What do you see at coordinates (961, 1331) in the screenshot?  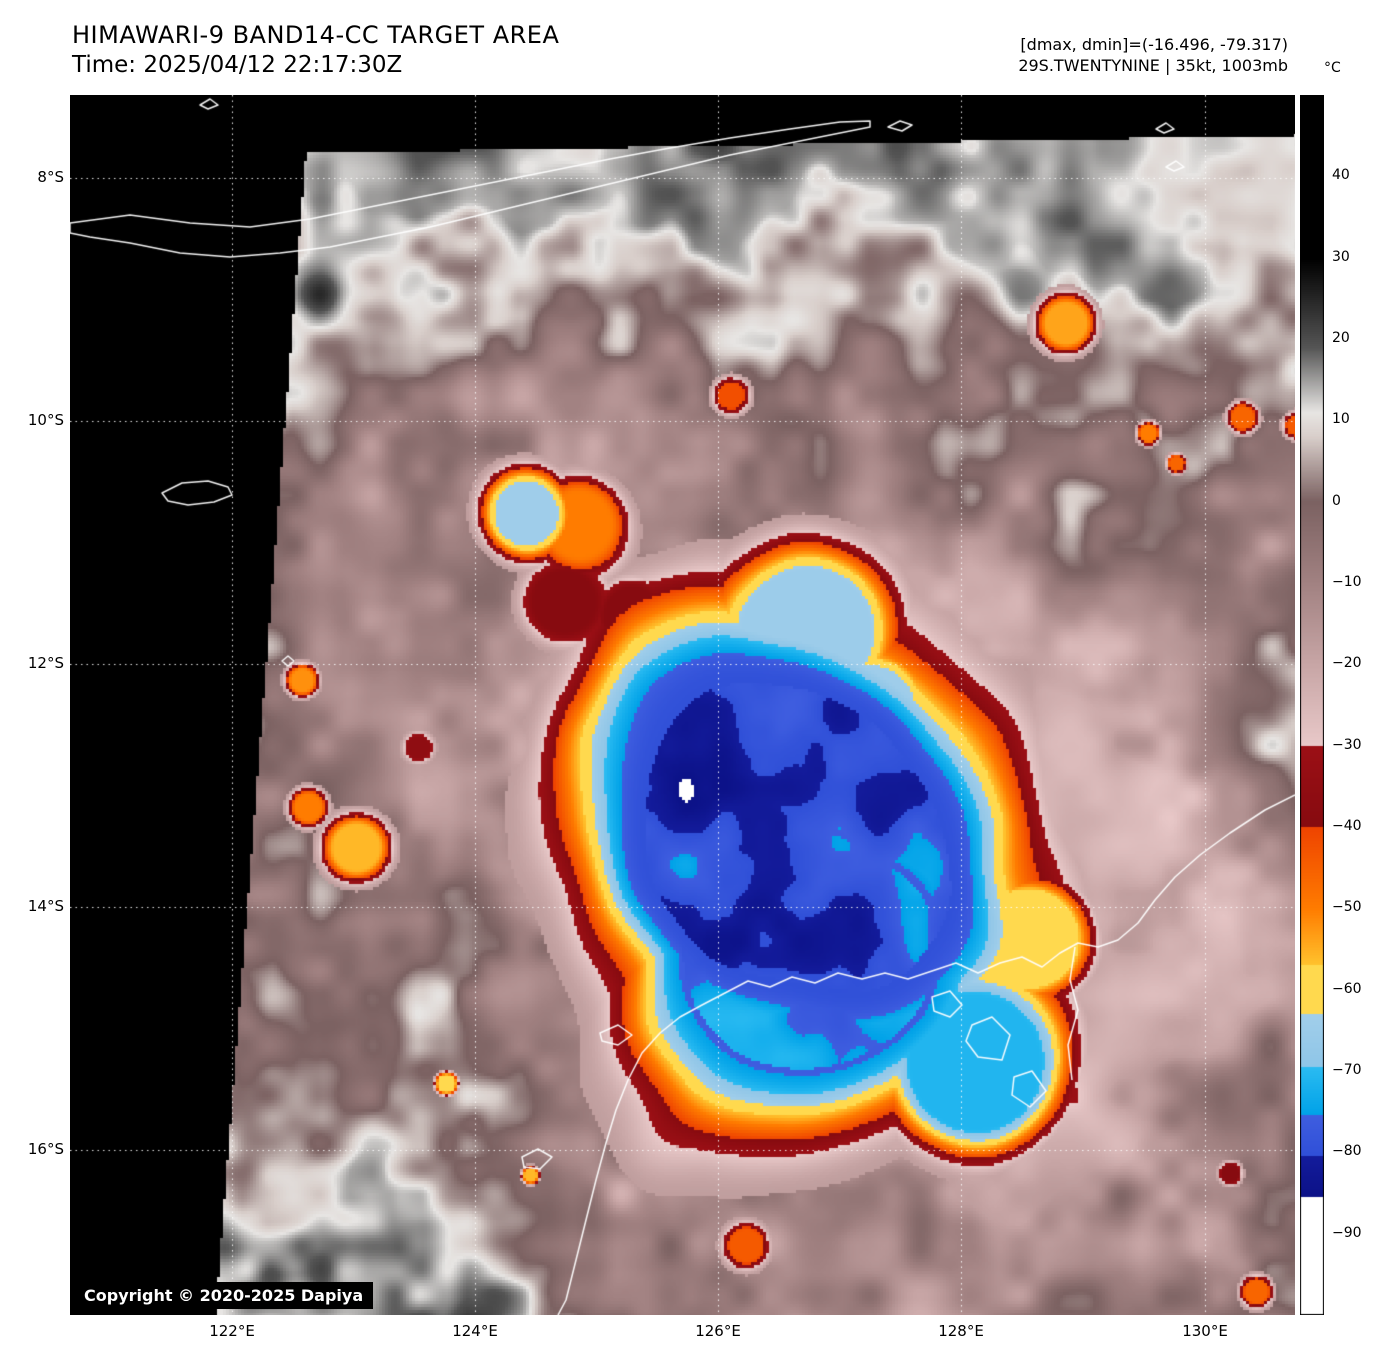 I see `longitude-tick-label: 128°E` at bounding box center [961, 1331].